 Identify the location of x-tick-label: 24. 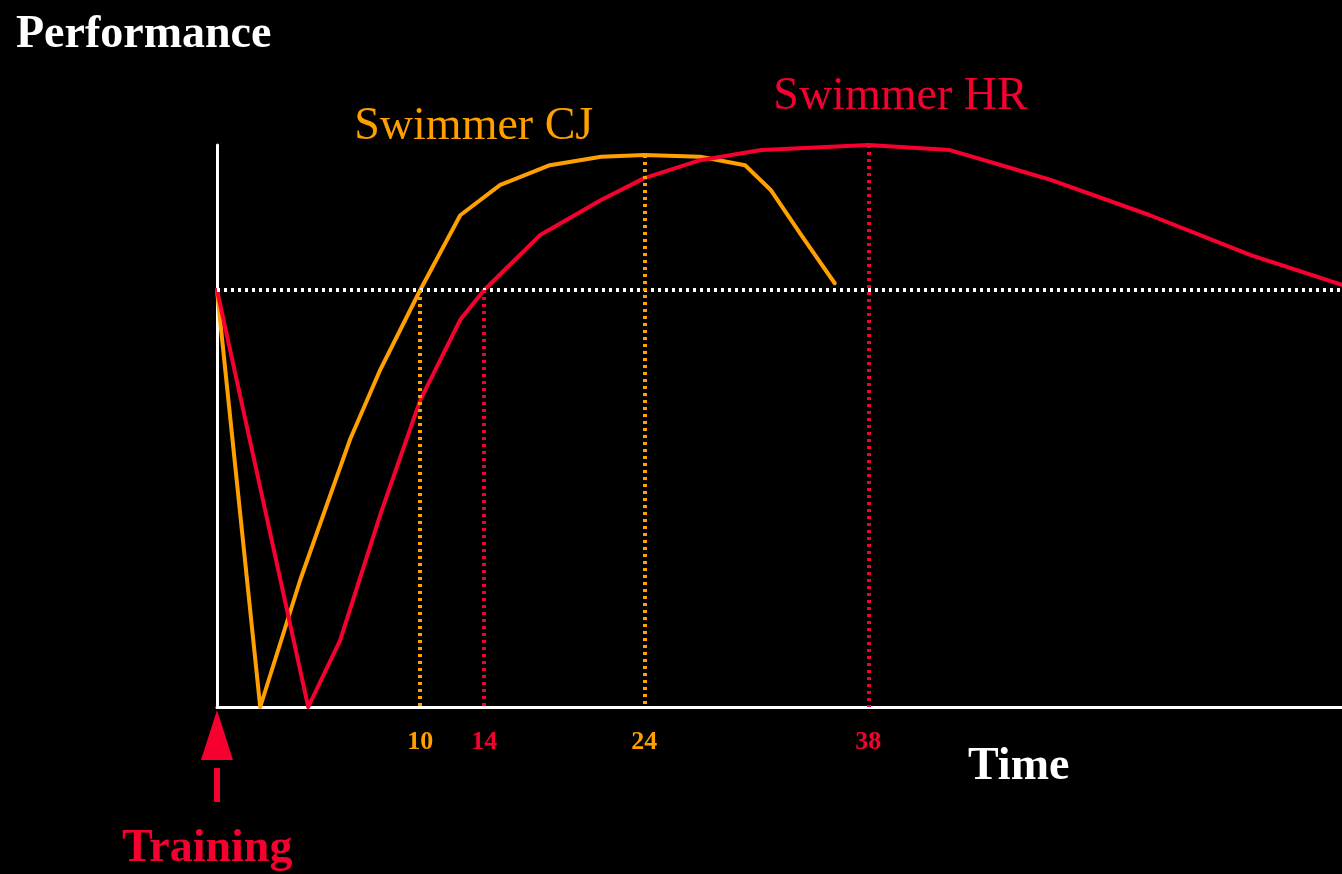
(644, 740).